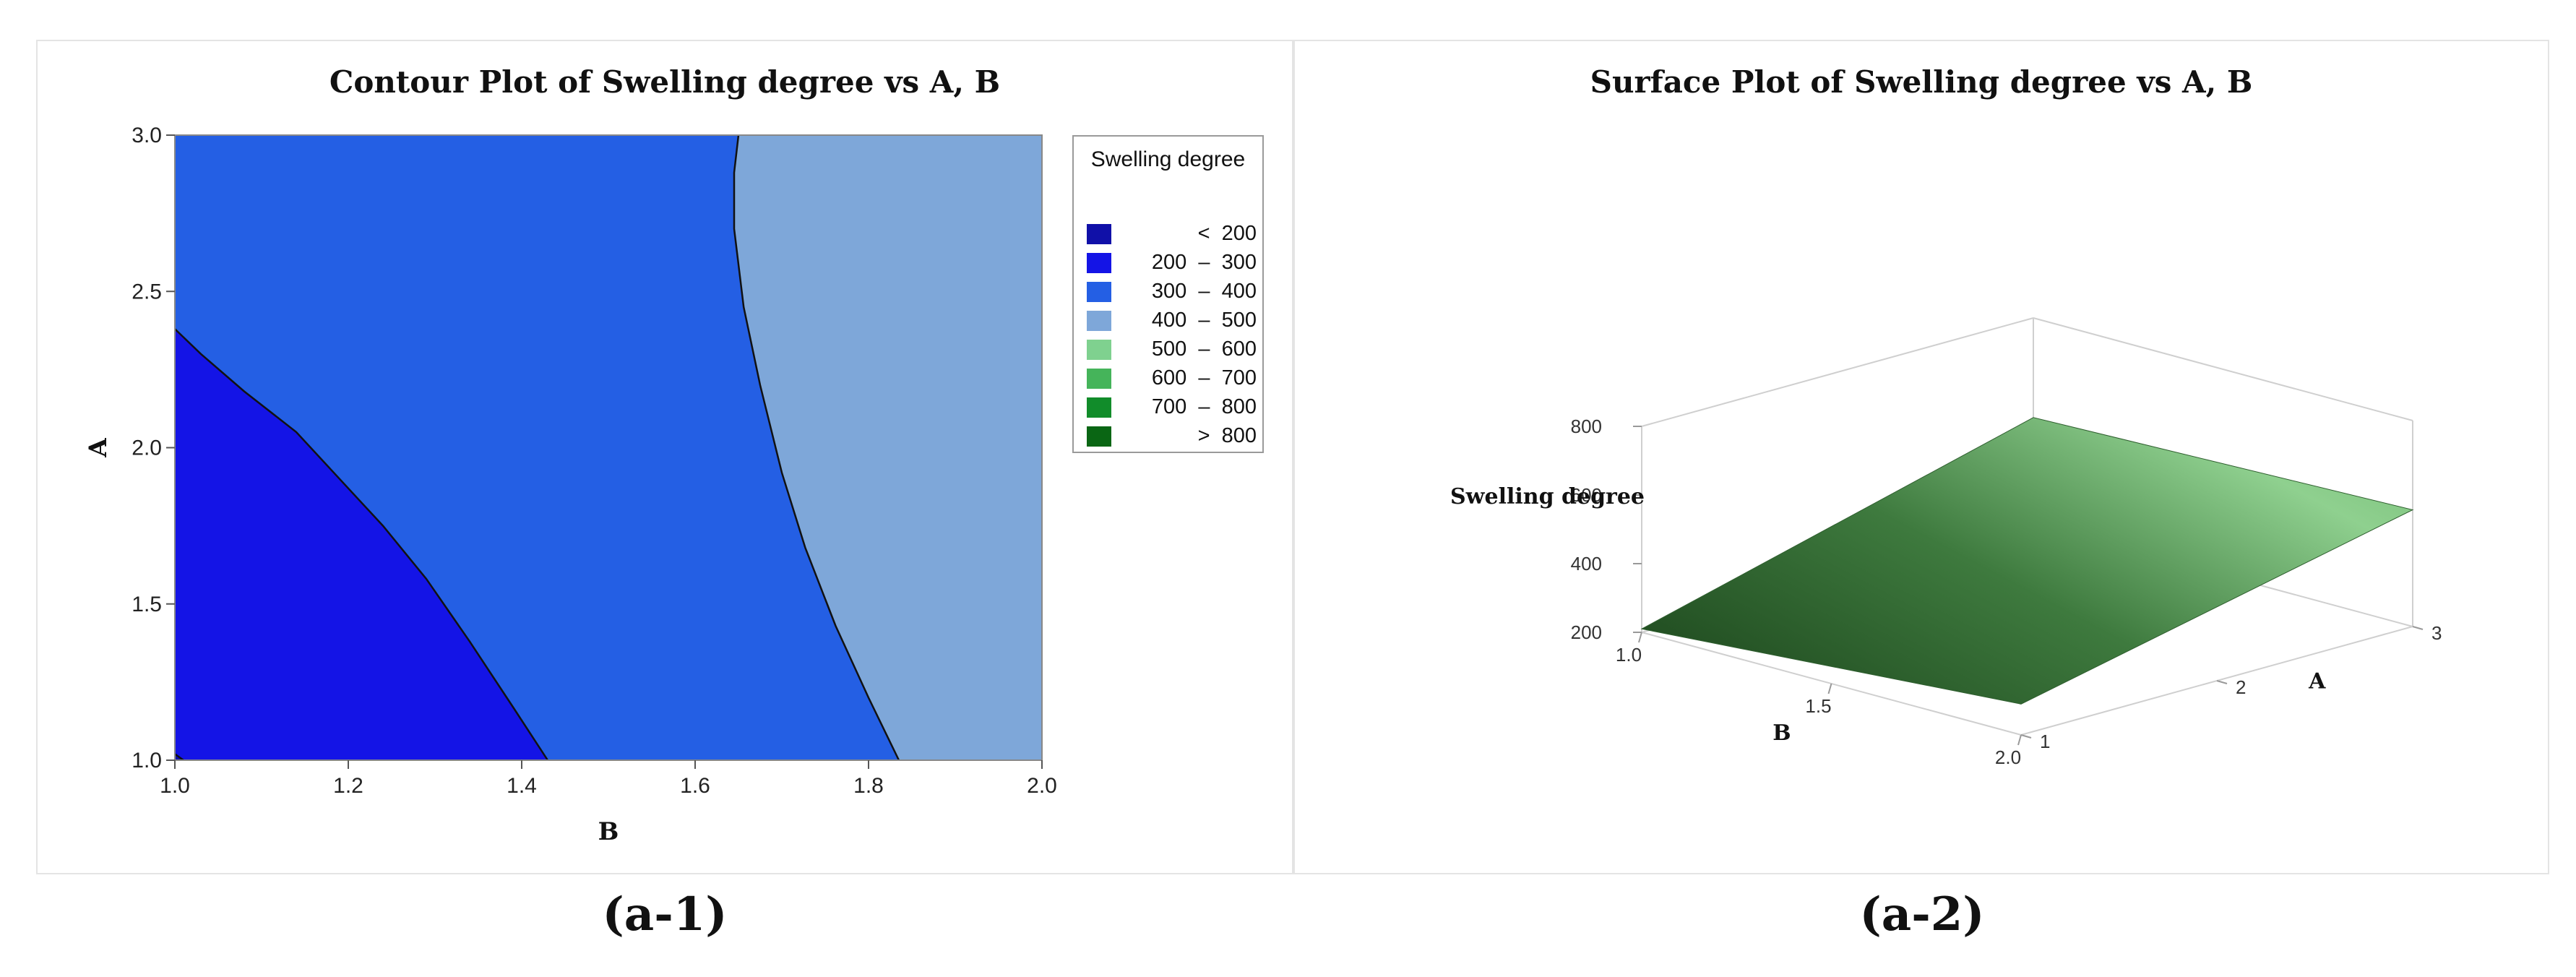  I want to click on caption-a1: (a-1), so click(665, 915).